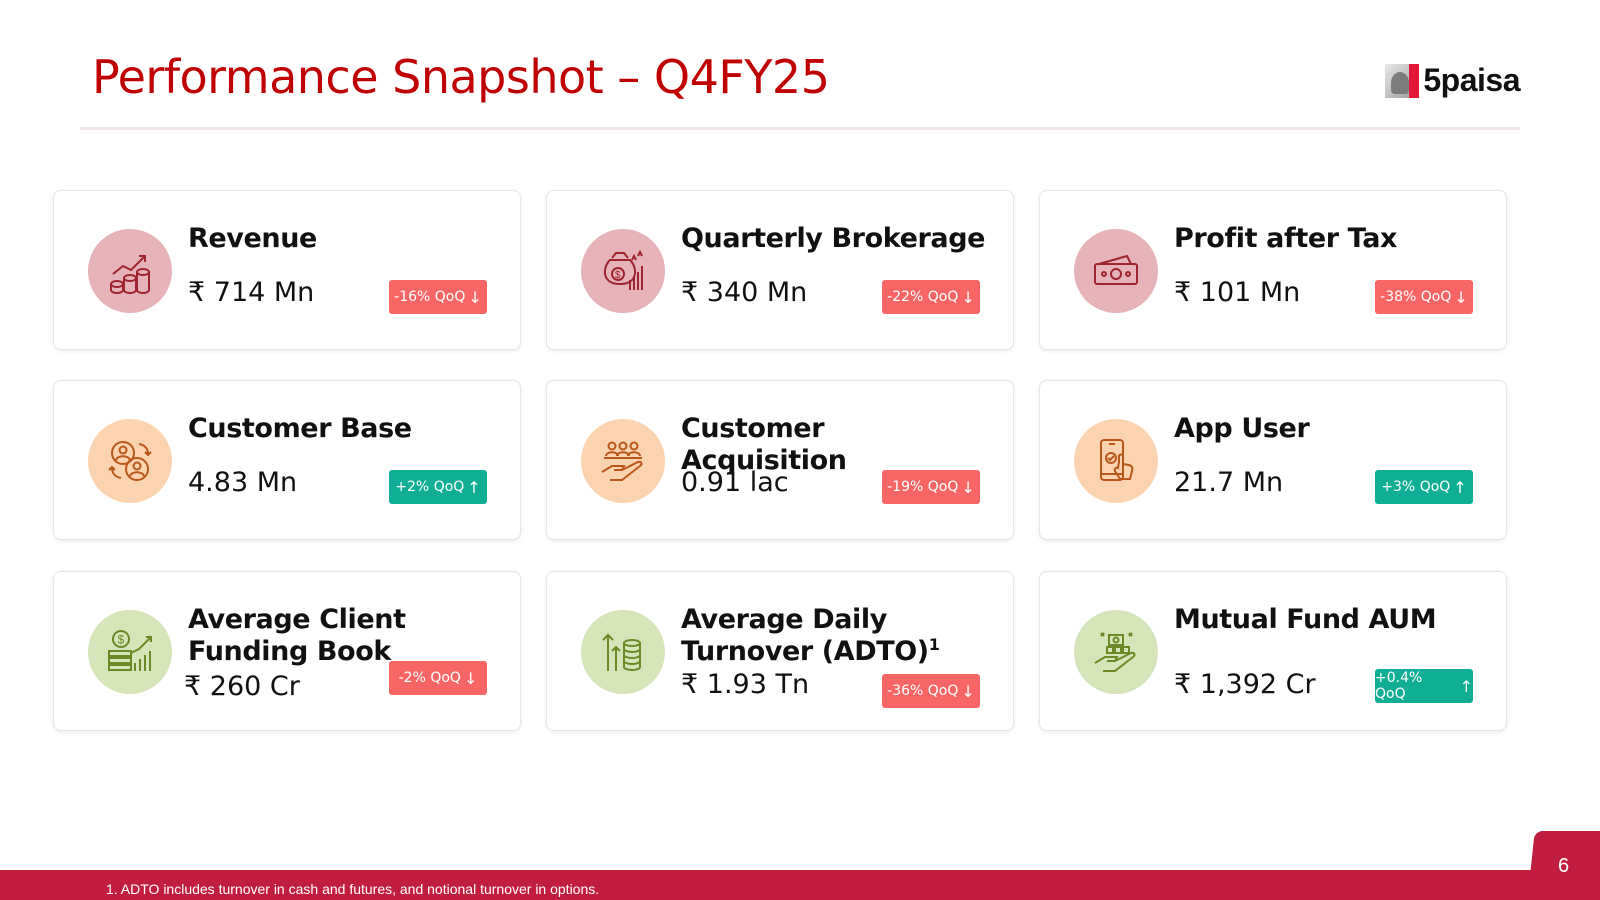 This screenshot has height=900, width=1600. I want to click on kpi-label: App User, so click(1242, 428).